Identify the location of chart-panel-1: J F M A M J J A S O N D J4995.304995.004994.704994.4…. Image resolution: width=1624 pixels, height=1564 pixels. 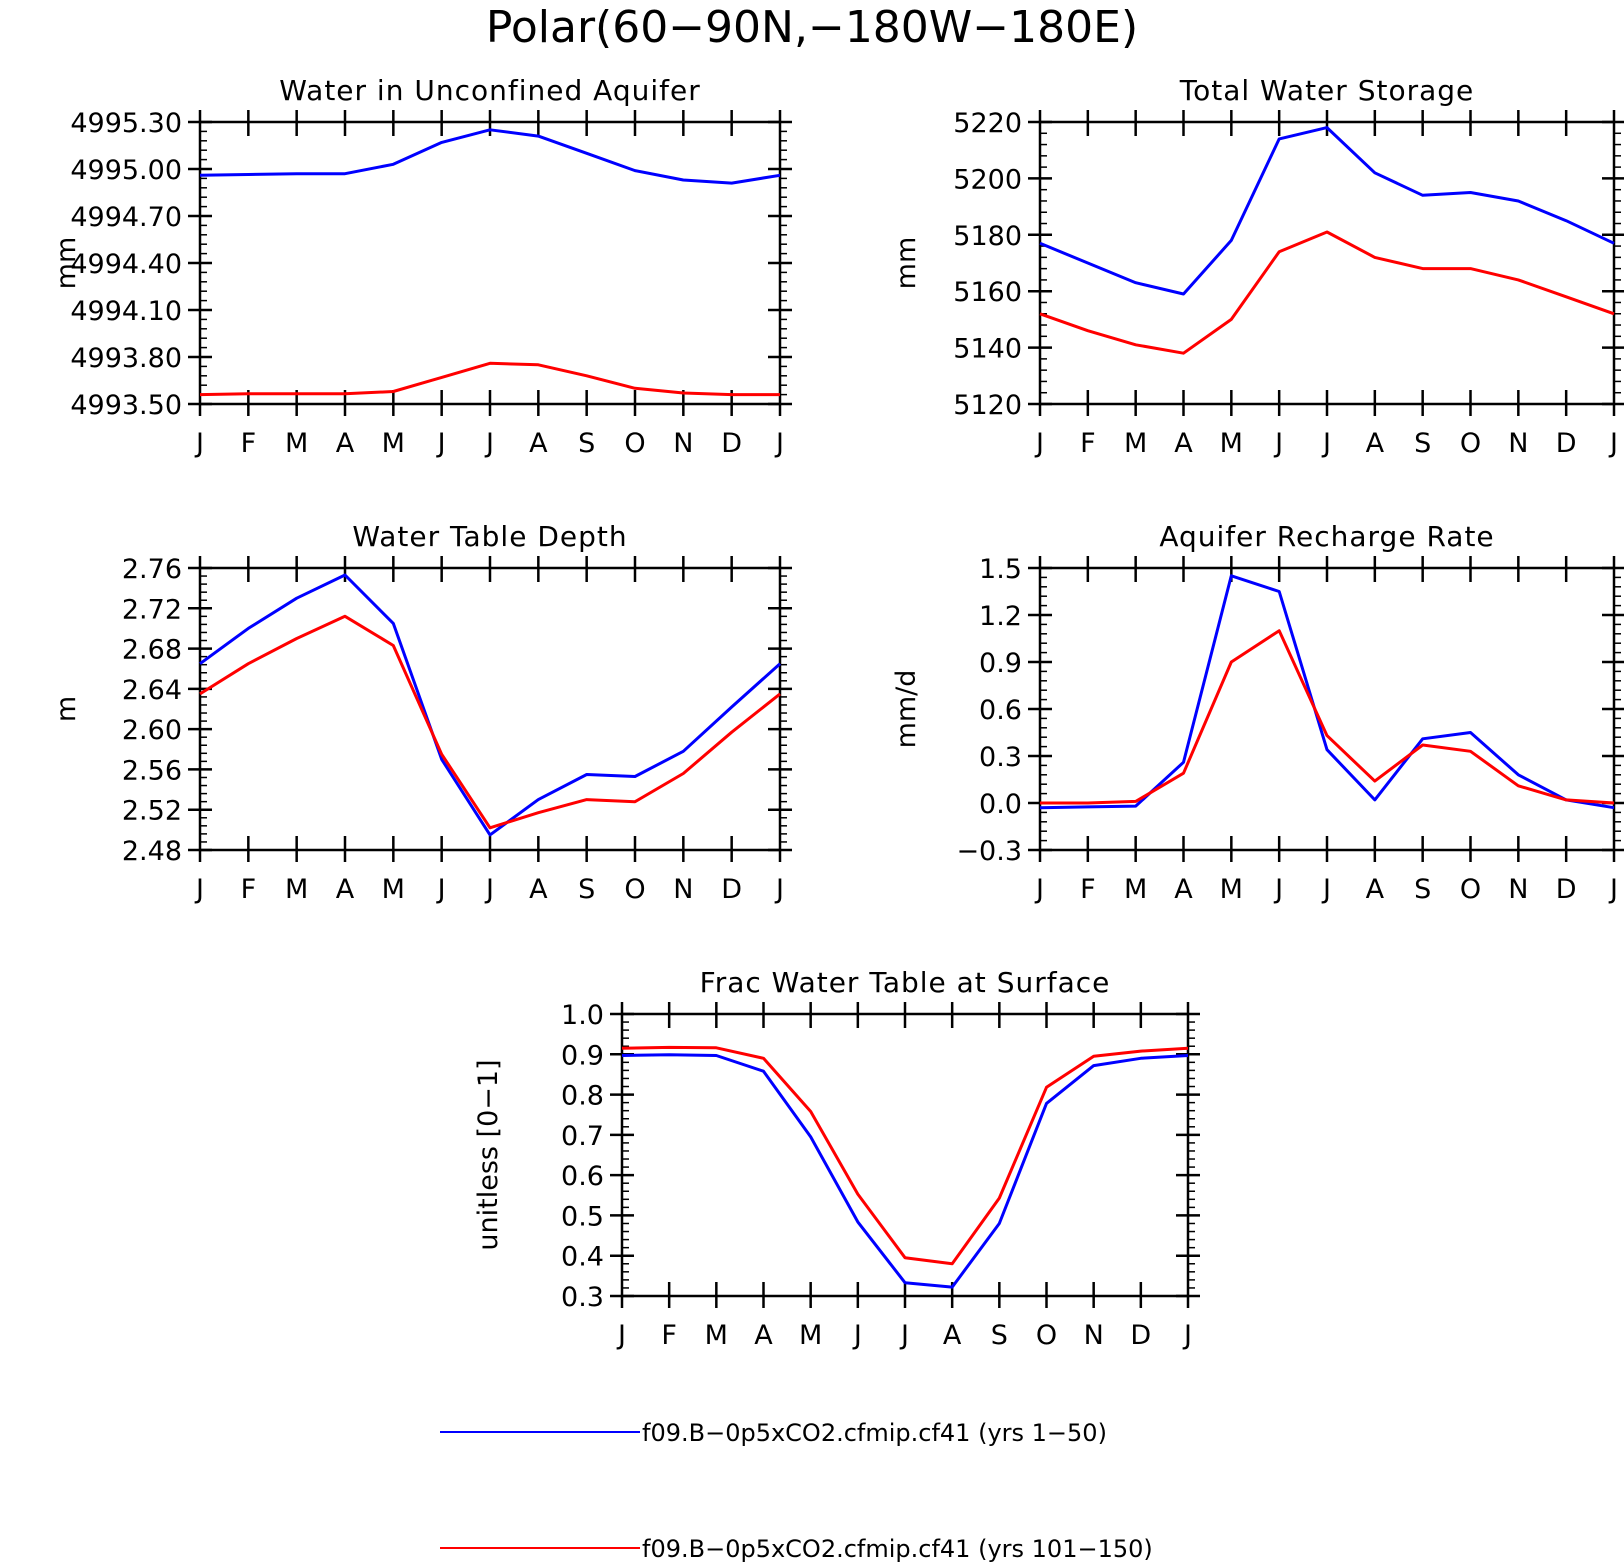
(421, 266).